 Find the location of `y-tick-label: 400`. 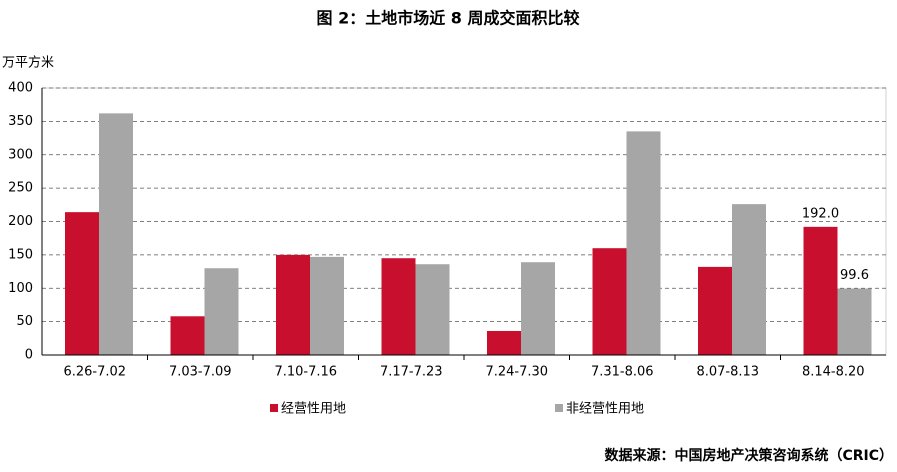

y-tick-label: 400 is located at coordinates (20, 88).